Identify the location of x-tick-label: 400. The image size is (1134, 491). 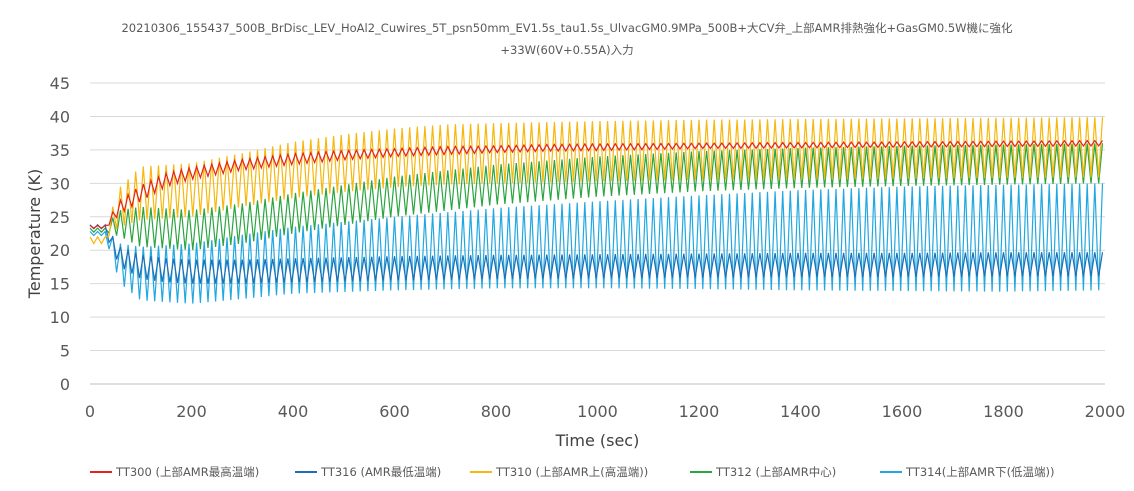
(293, 411).